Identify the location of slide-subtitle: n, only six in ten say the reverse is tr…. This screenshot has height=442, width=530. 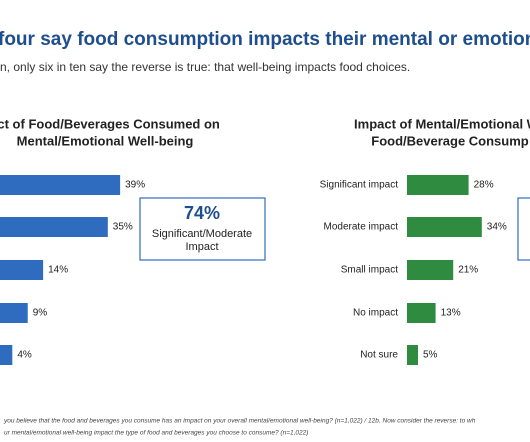
(205, 67).